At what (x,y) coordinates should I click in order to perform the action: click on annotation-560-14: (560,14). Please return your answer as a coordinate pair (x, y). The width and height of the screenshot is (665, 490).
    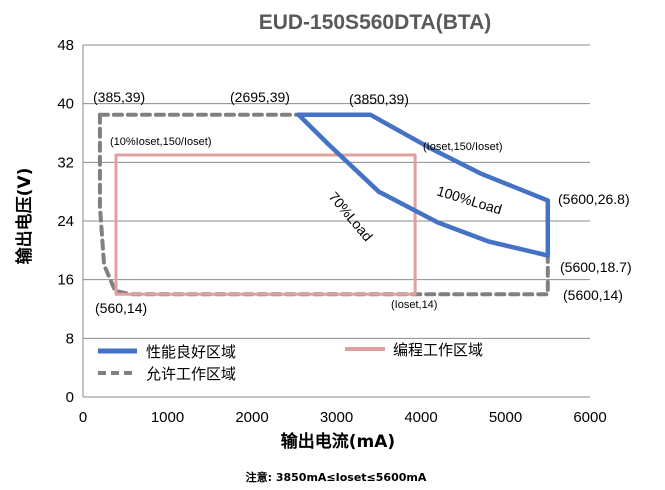
    Looking at the image, I should click on (121, 308).